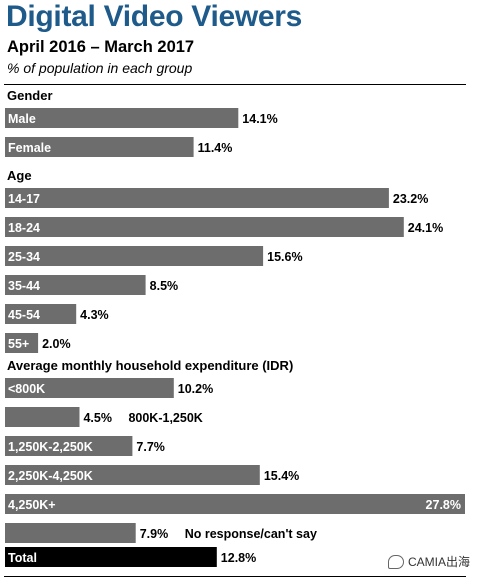 The image size is (494, 585). Describe the element at coordinates (215, 148) in the screenshot. I see `value-label-female: 11.4%` at that location.